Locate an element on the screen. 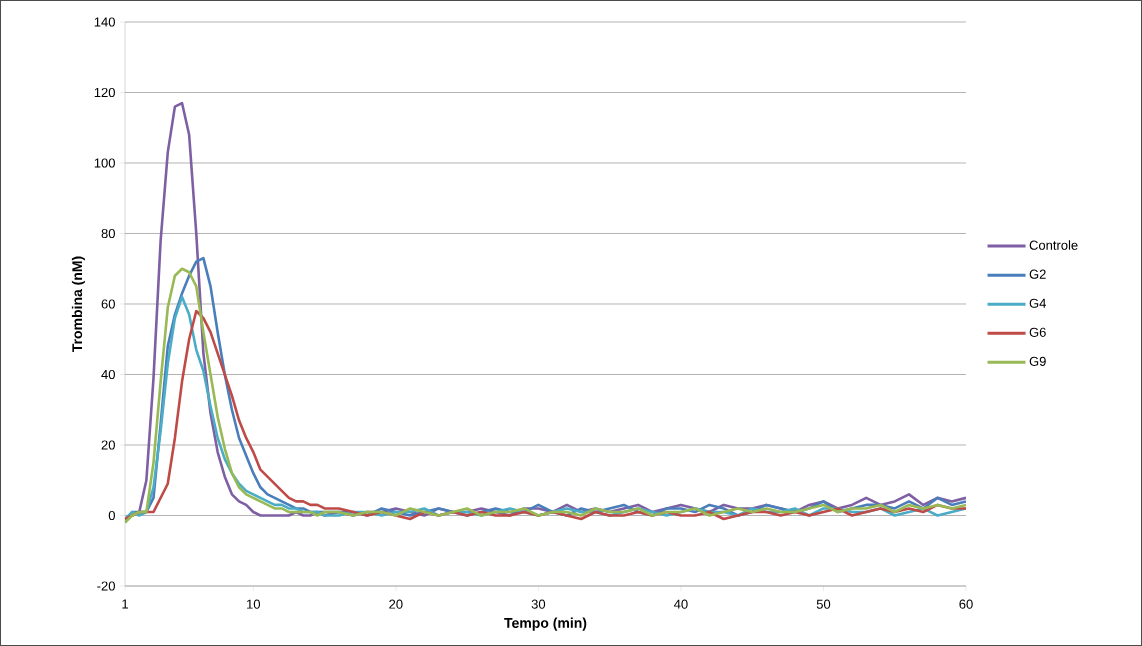 The width and height of the screenshot is (1142, 646). x-tick-label: 60 is located at coordinates (966, 604).